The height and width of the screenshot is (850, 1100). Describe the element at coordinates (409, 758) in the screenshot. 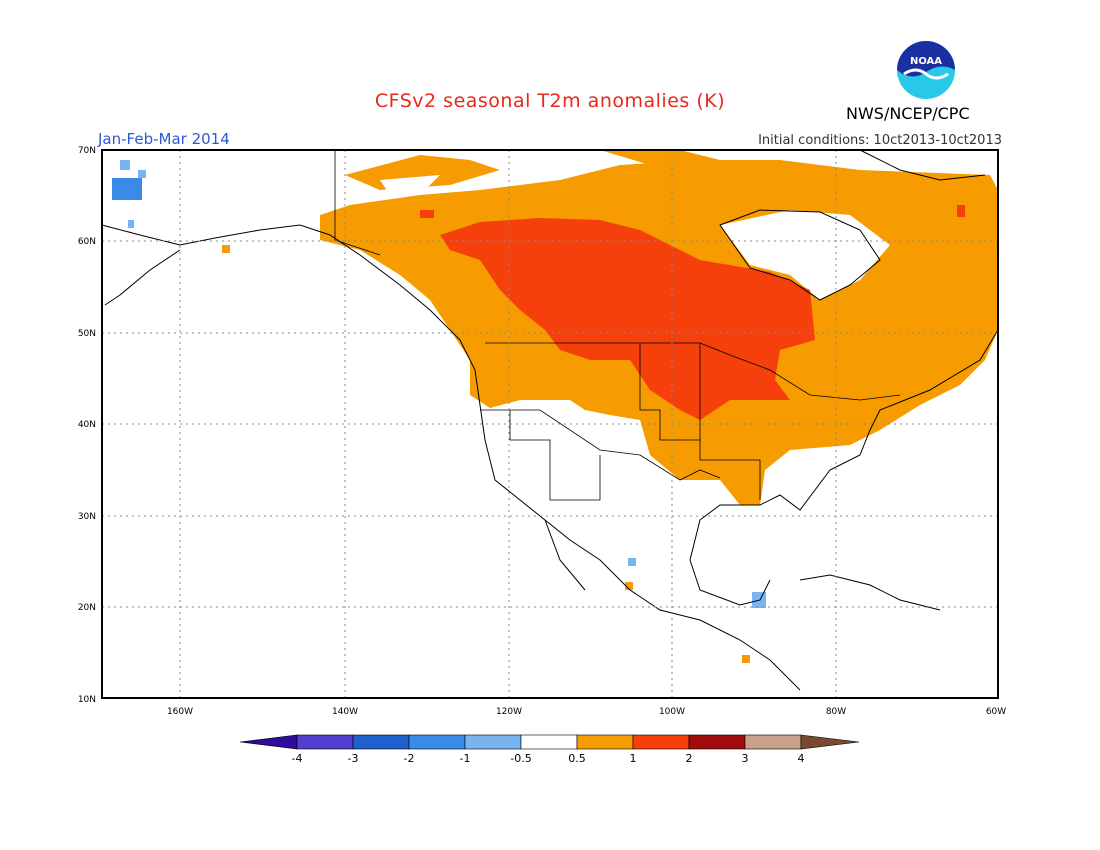

I see `colorbar-label: -2` at that location.